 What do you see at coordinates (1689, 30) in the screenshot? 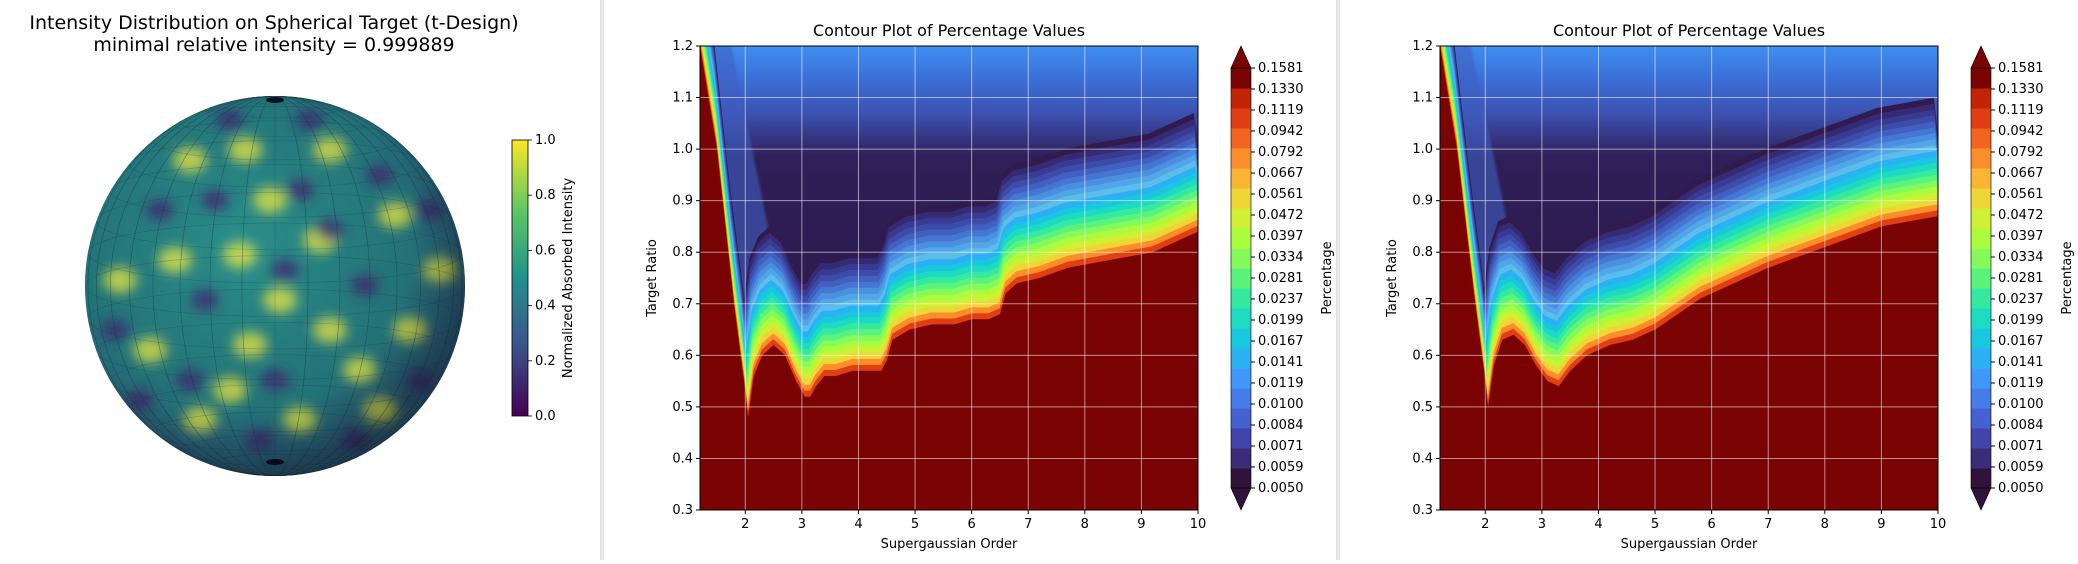
I see `chart-title: Contour Plot of Percentage Values` at bounding box center [1689, 30].